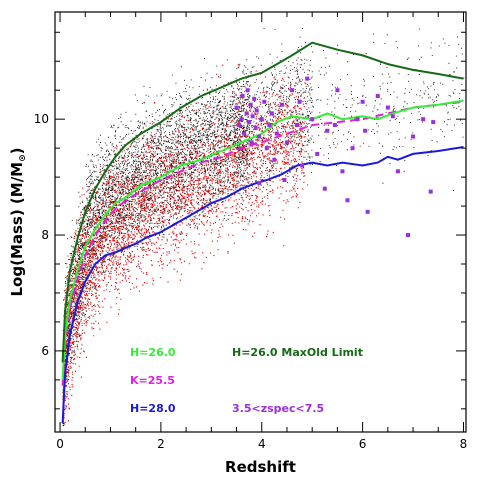 Image resolution: width=491 pixels, height=491 pixels. I want to click on legend-k25: K=25.5, so click(152, 380).